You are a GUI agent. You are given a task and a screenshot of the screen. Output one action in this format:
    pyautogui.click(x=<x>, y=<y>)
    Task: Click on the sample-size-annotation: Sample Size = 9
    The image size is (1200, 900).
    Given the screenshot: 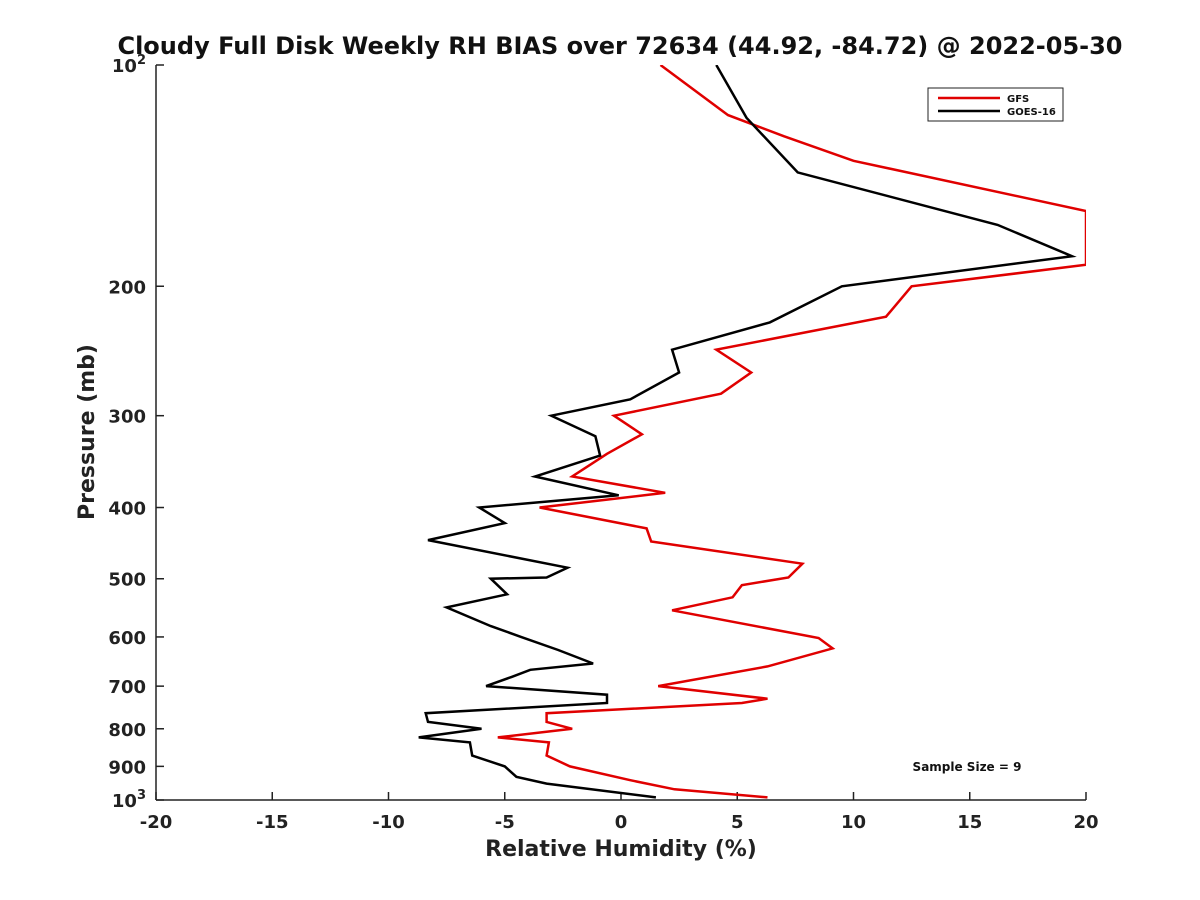 What is the action you would take?
    pyautogui.click(x=967, y=767)
    